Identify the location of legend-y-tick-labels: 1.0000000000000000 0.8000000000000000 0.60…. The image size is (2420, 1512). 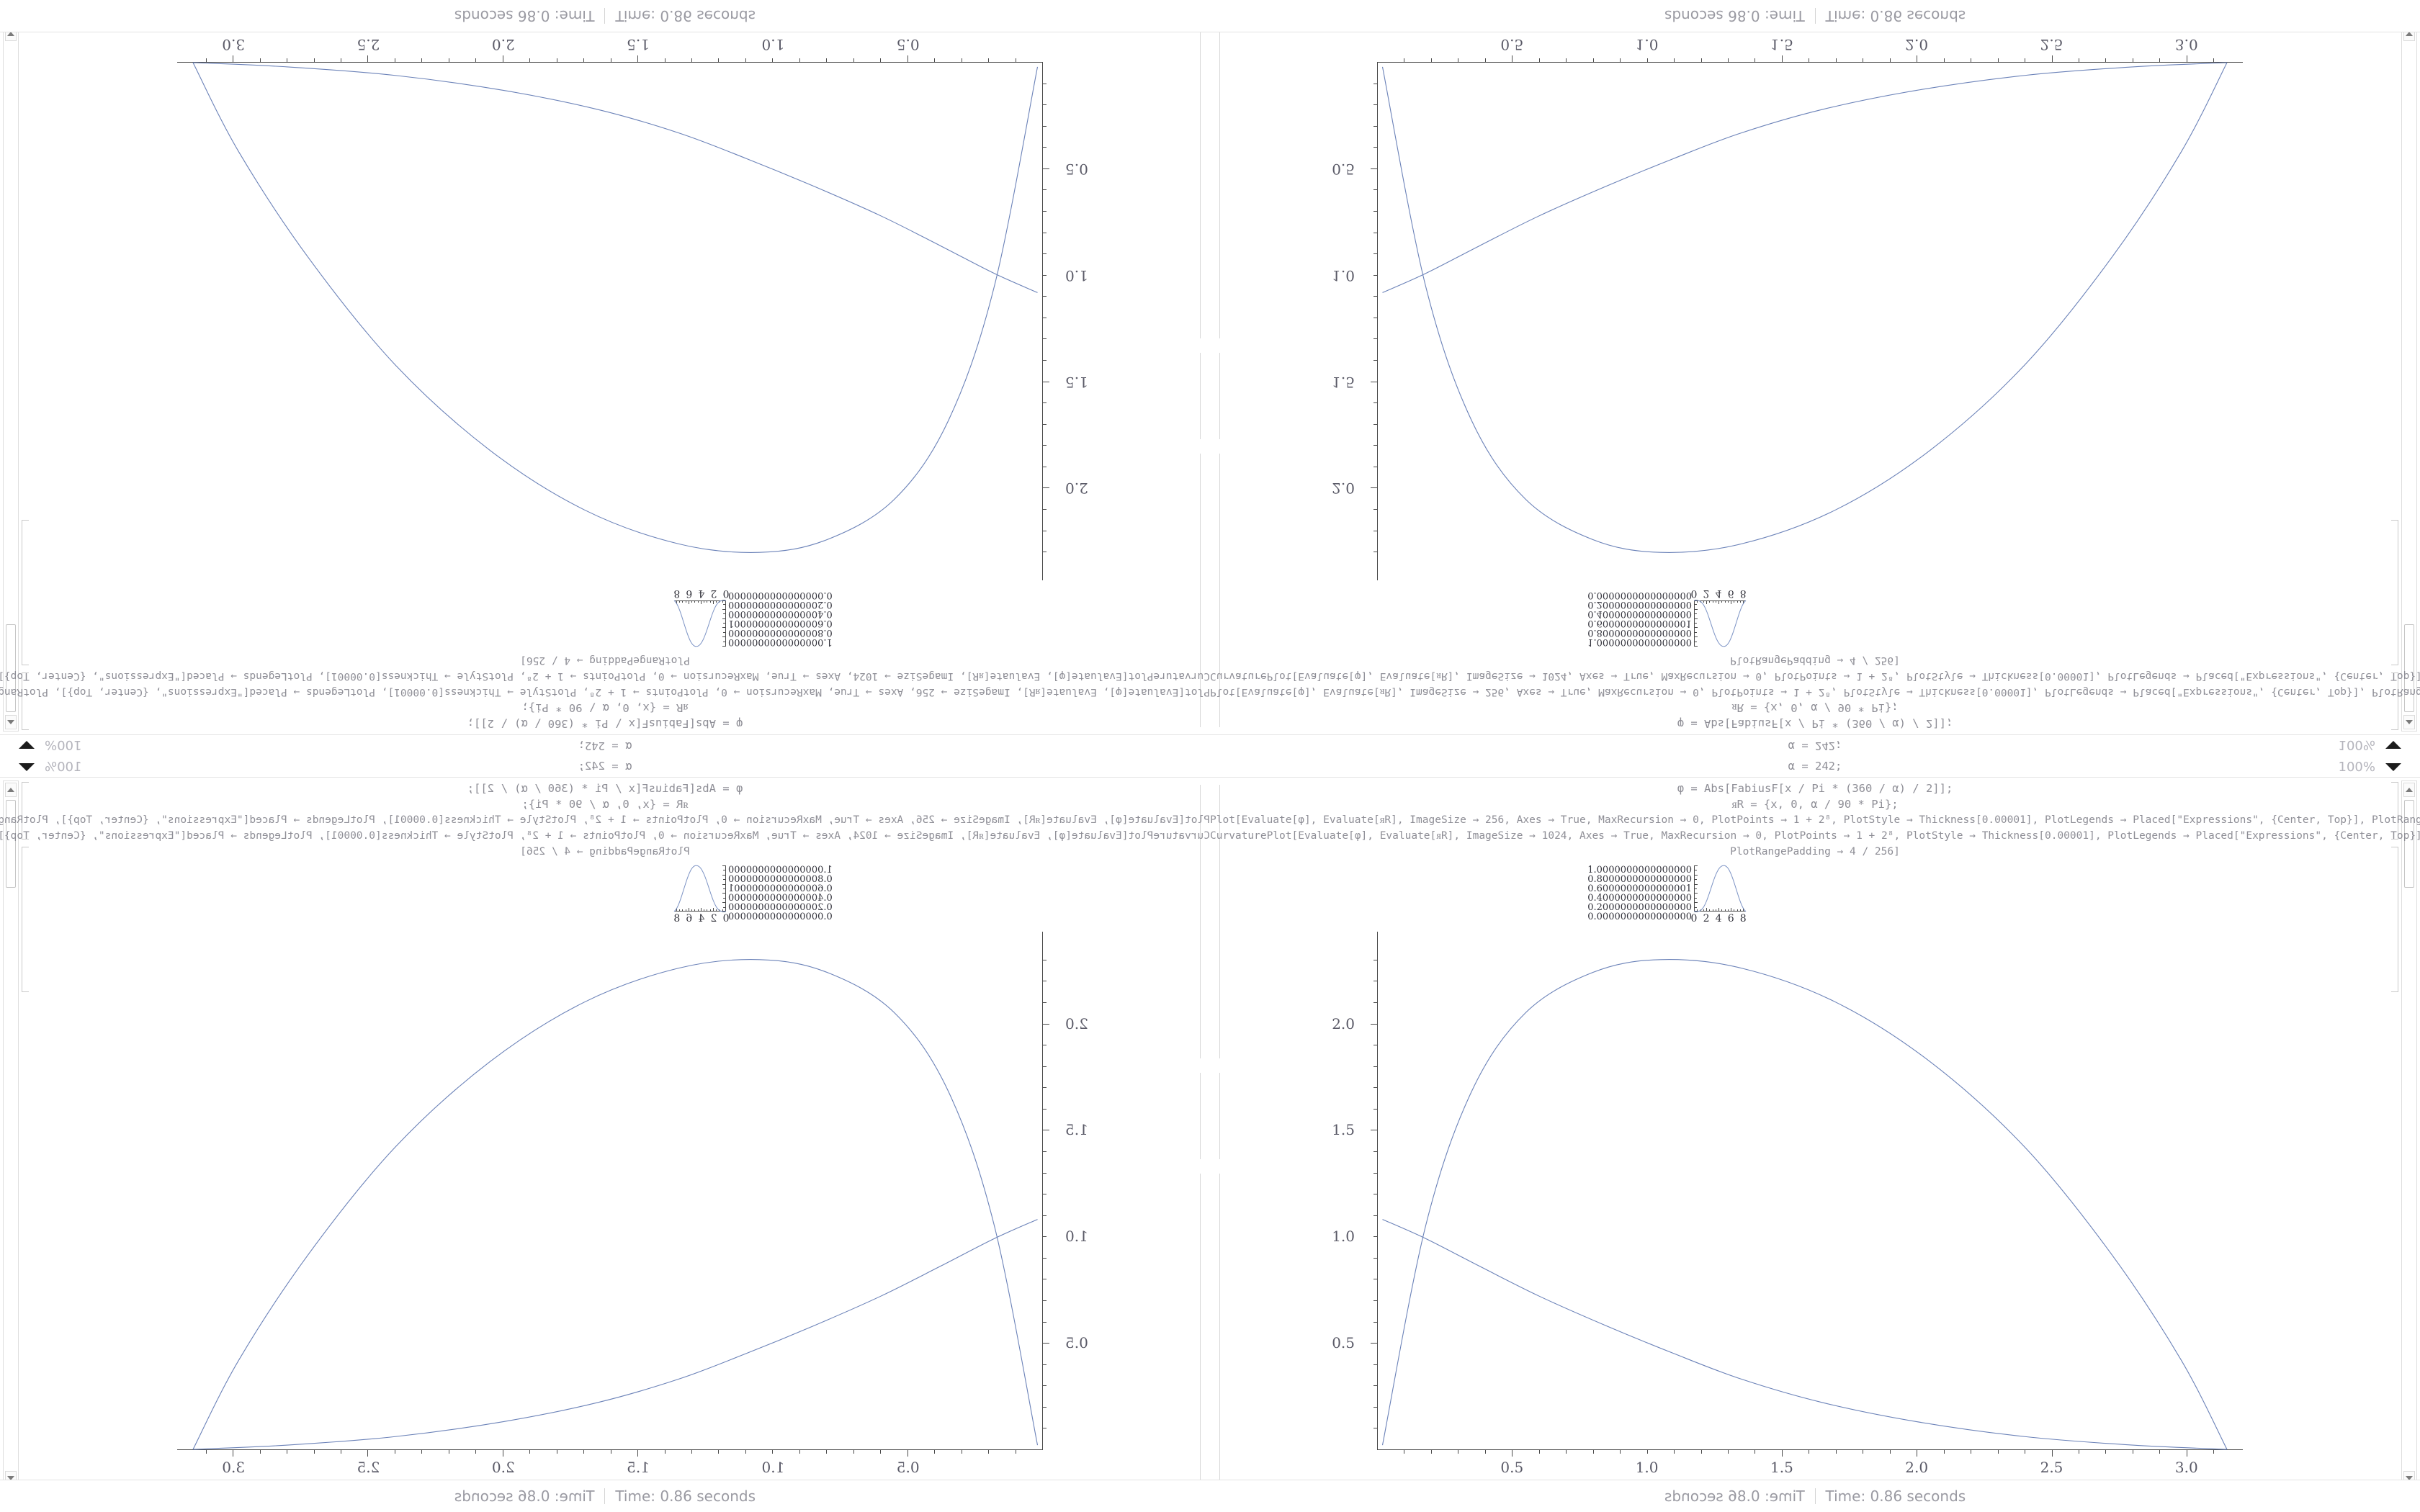
(780, 893).